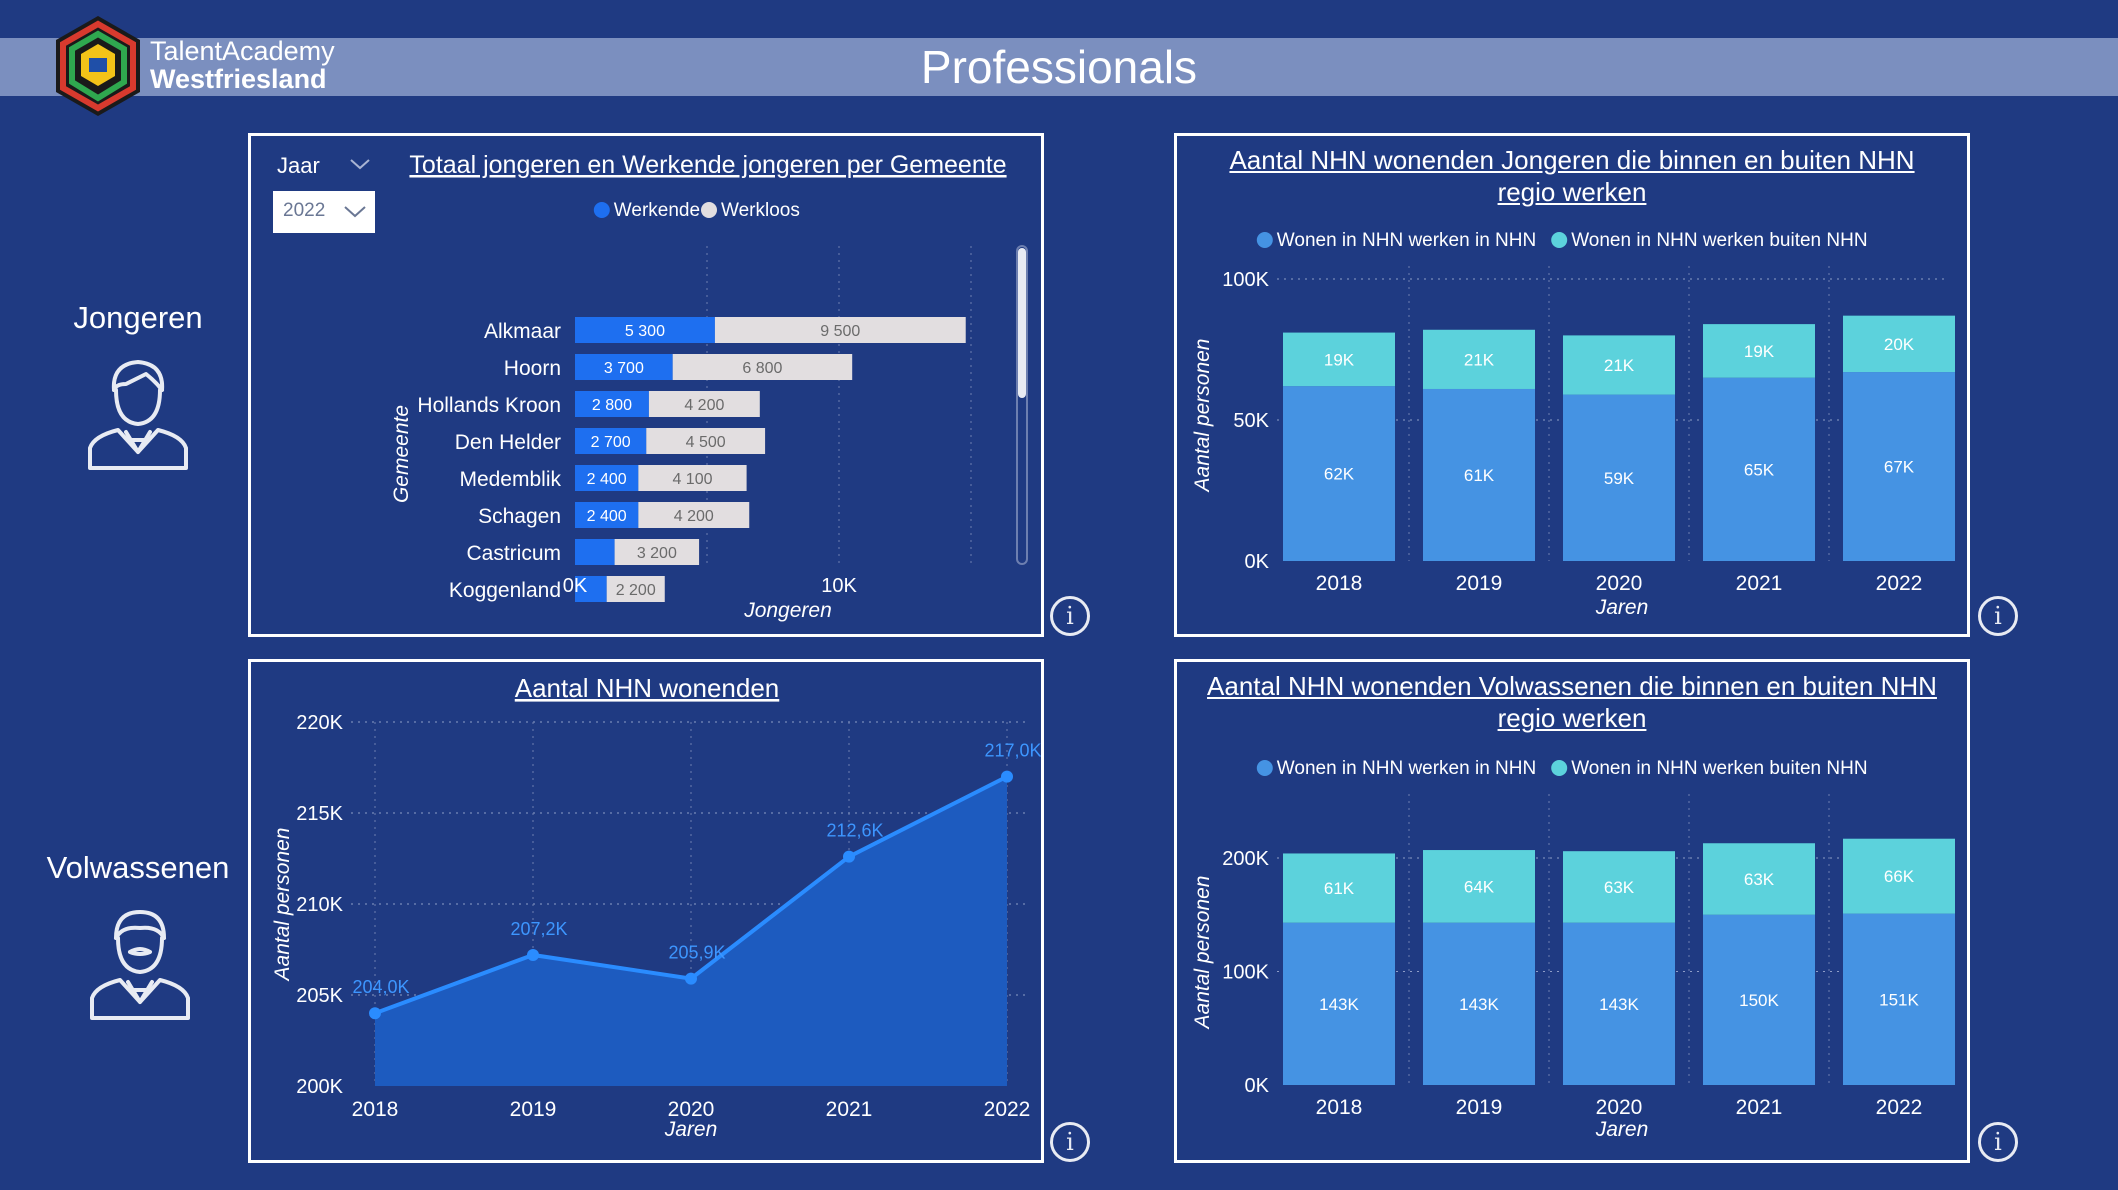  I want to click on data-label: 64K, so click(1479, 886).